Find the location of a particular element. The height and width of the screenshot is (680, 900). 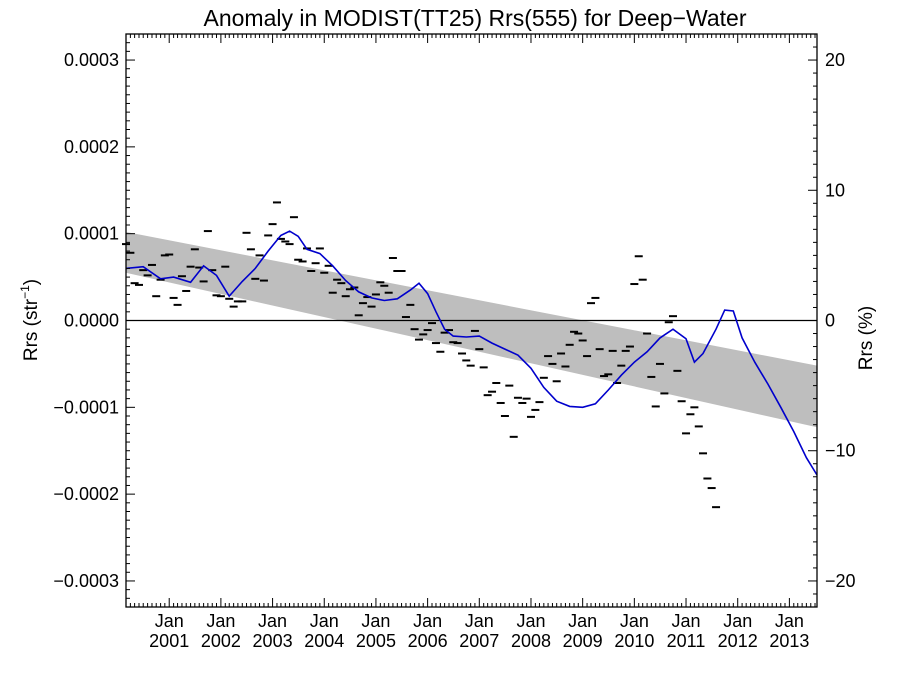

x-tick-label-year: 2011 is located at coordinates (686, 641).